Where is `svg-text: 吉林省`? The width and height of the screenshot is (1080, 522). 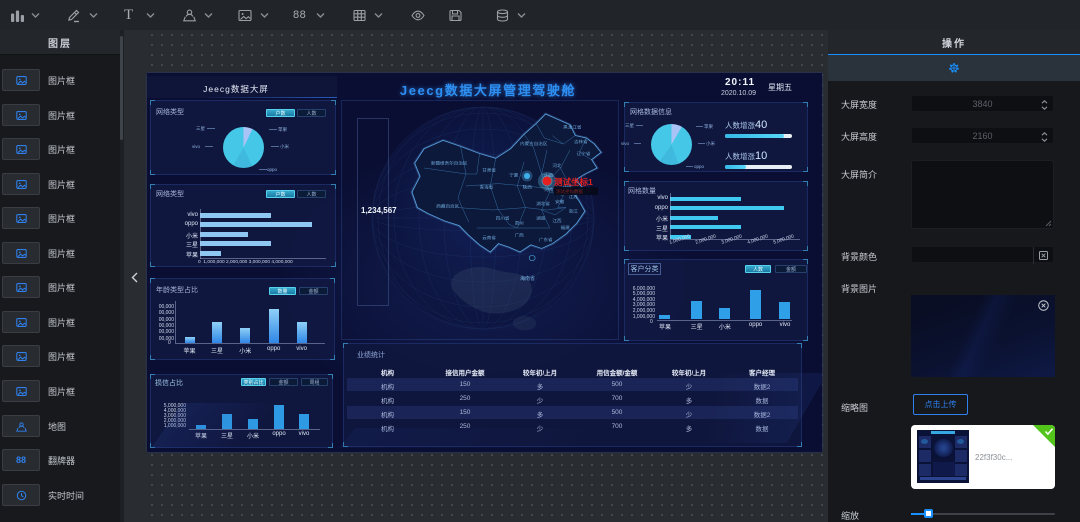 svg-text: 吉林省 is located at coordinates (581, 141).